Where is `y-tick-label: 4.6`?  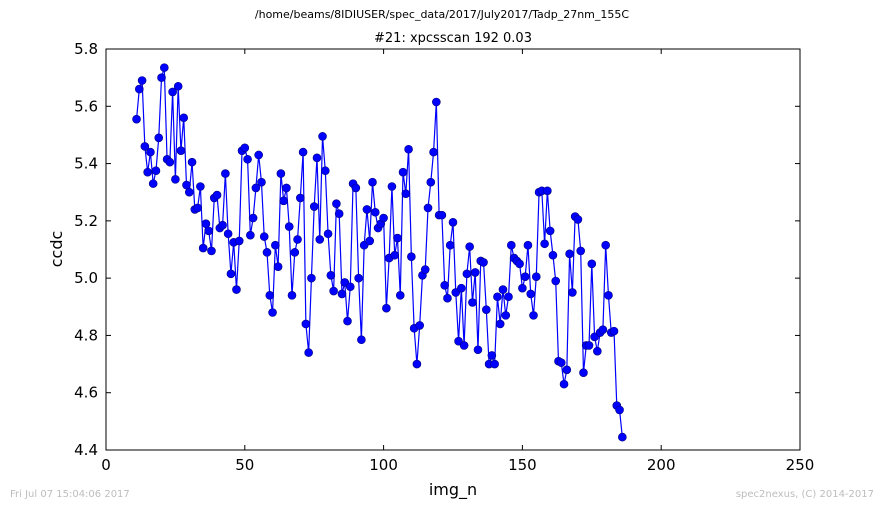
y-tick-label: 4.6 is located at coordinates (86, 393).